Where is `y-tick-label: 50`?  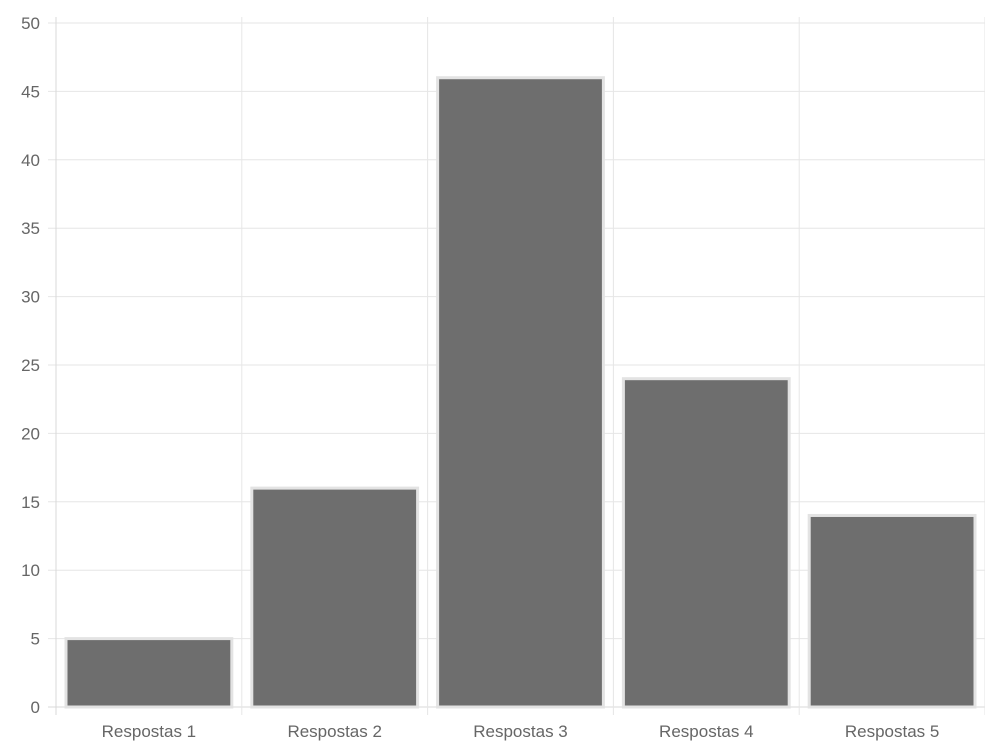 y-tick-label: 50 is located at coordinates (30, 23).